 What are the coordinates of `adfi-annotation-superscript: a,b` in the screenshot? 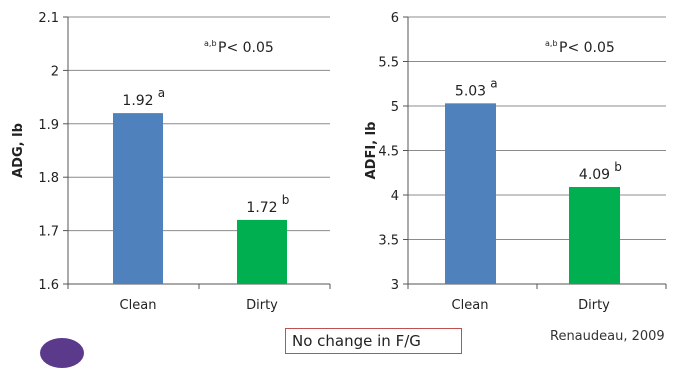 It's located at (551, 43).